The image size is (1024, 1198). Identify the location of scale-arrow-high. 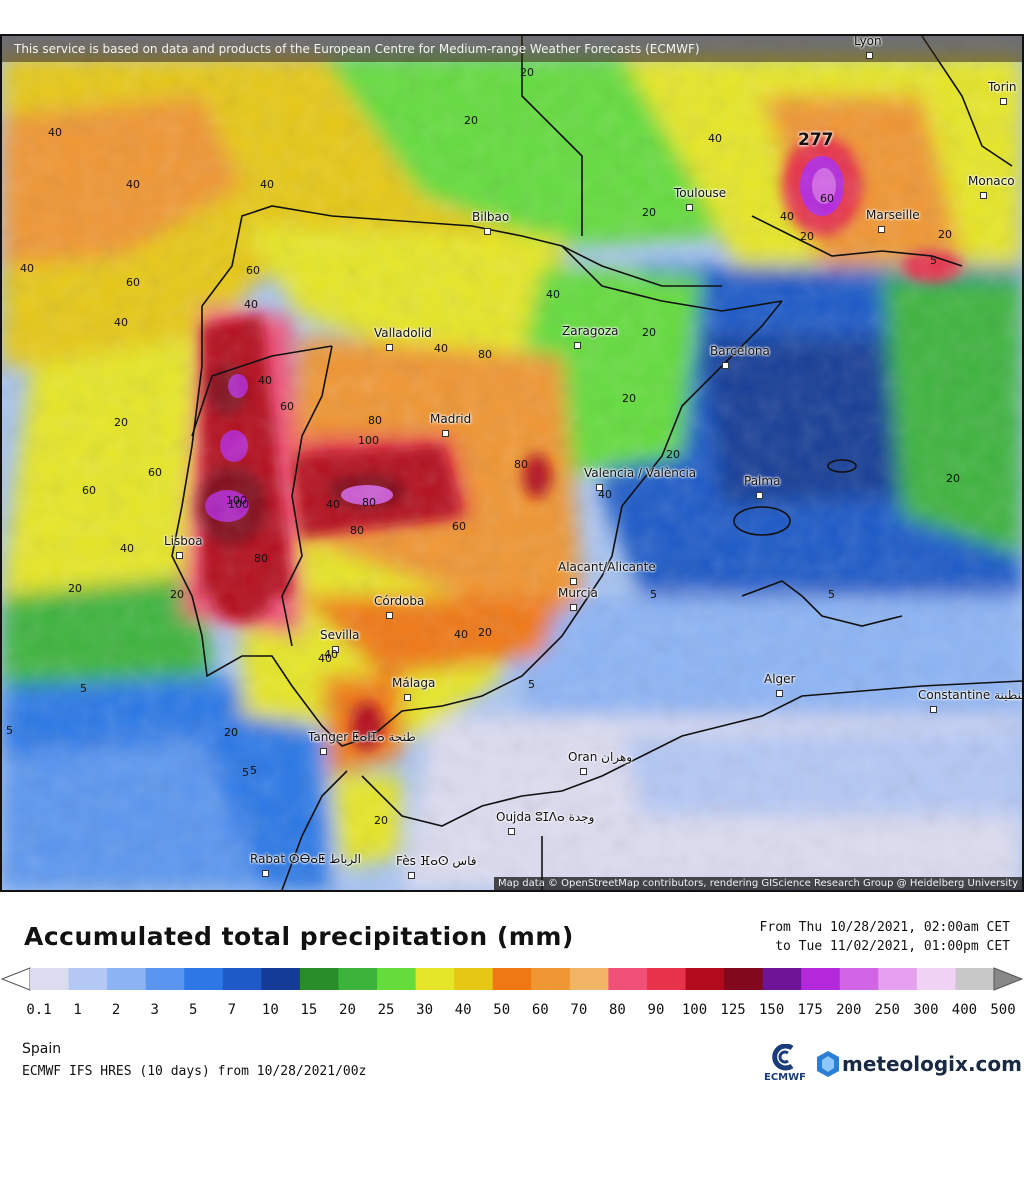
(1008, 979).